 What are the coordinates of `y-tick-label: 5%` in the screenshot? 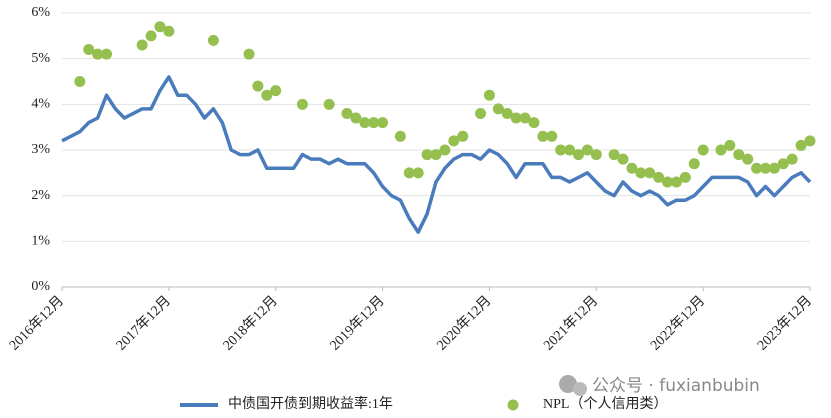 It's located at (40, 58).